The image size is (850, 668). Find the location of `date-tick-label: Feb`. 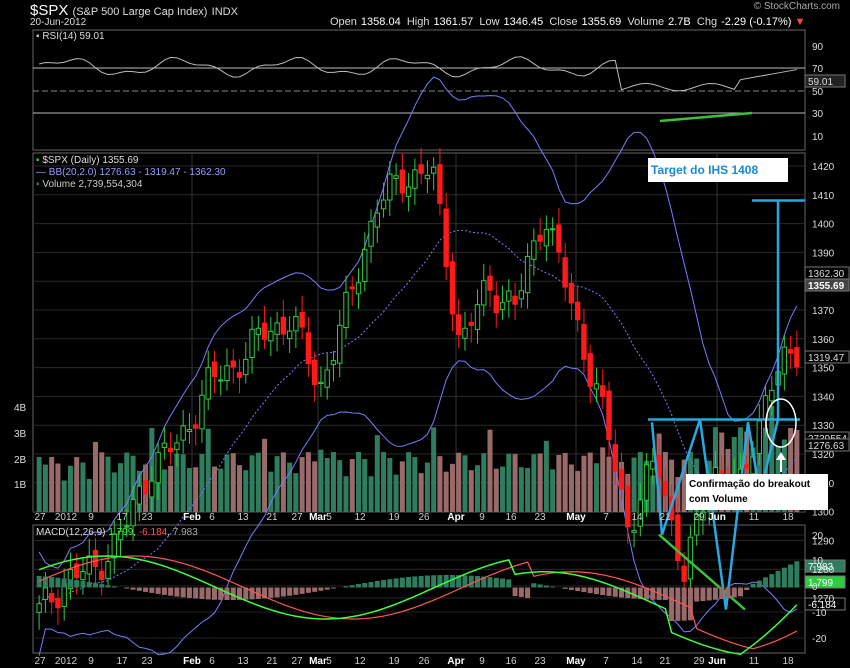

date-tick-label: Feb is located at coordinates (192, 517).